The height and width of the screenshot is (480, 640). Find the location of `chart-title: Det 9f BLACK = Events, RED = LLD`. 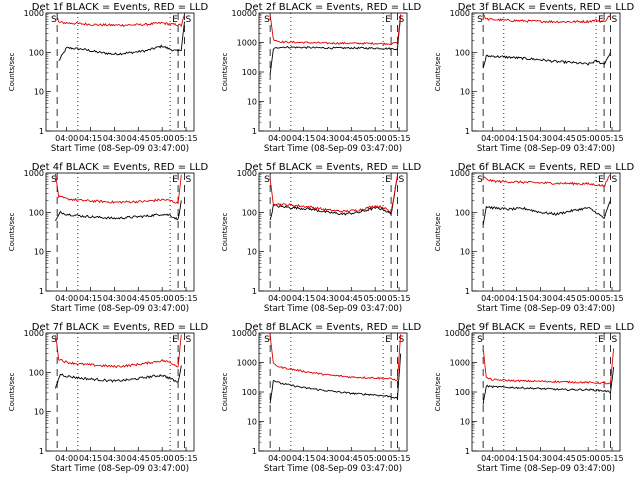

chart-title: Det 9f BLACK = Events, RED = LLD is located at coordinates (546, 327).